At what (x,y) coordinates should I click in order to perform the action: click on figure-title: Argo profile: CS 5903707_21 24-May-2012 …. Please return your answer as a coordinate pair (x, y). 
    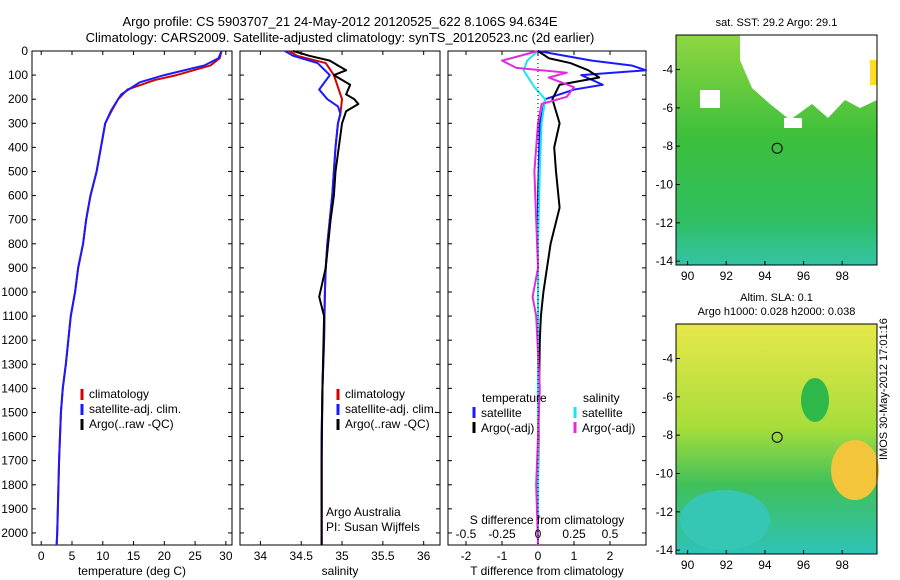
    Looking at the image, I should click on (340, 21).